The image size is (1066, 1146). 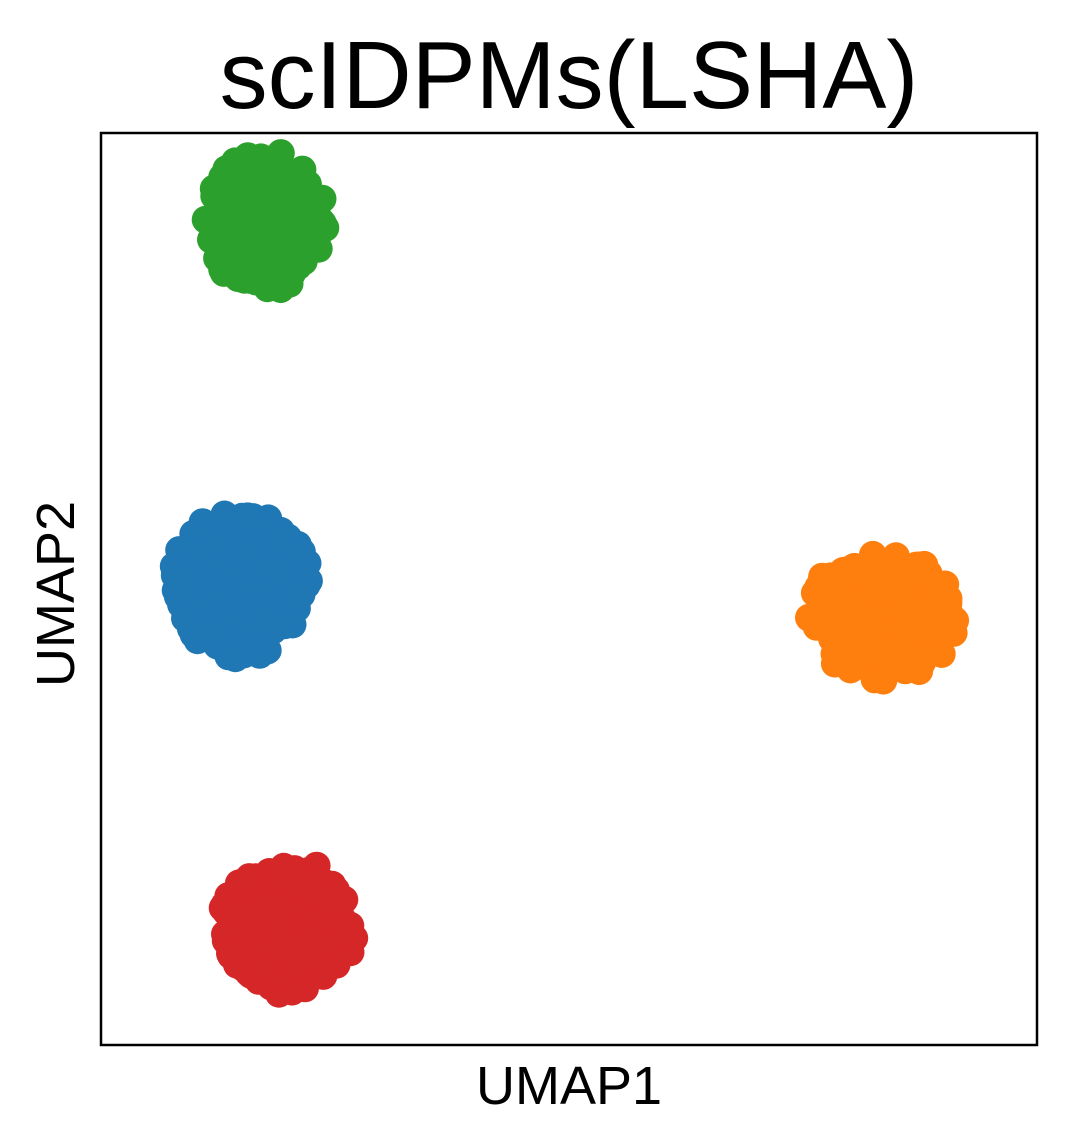 I want to click on y-axis-label: UMAP2, so click(x=56, y=594).